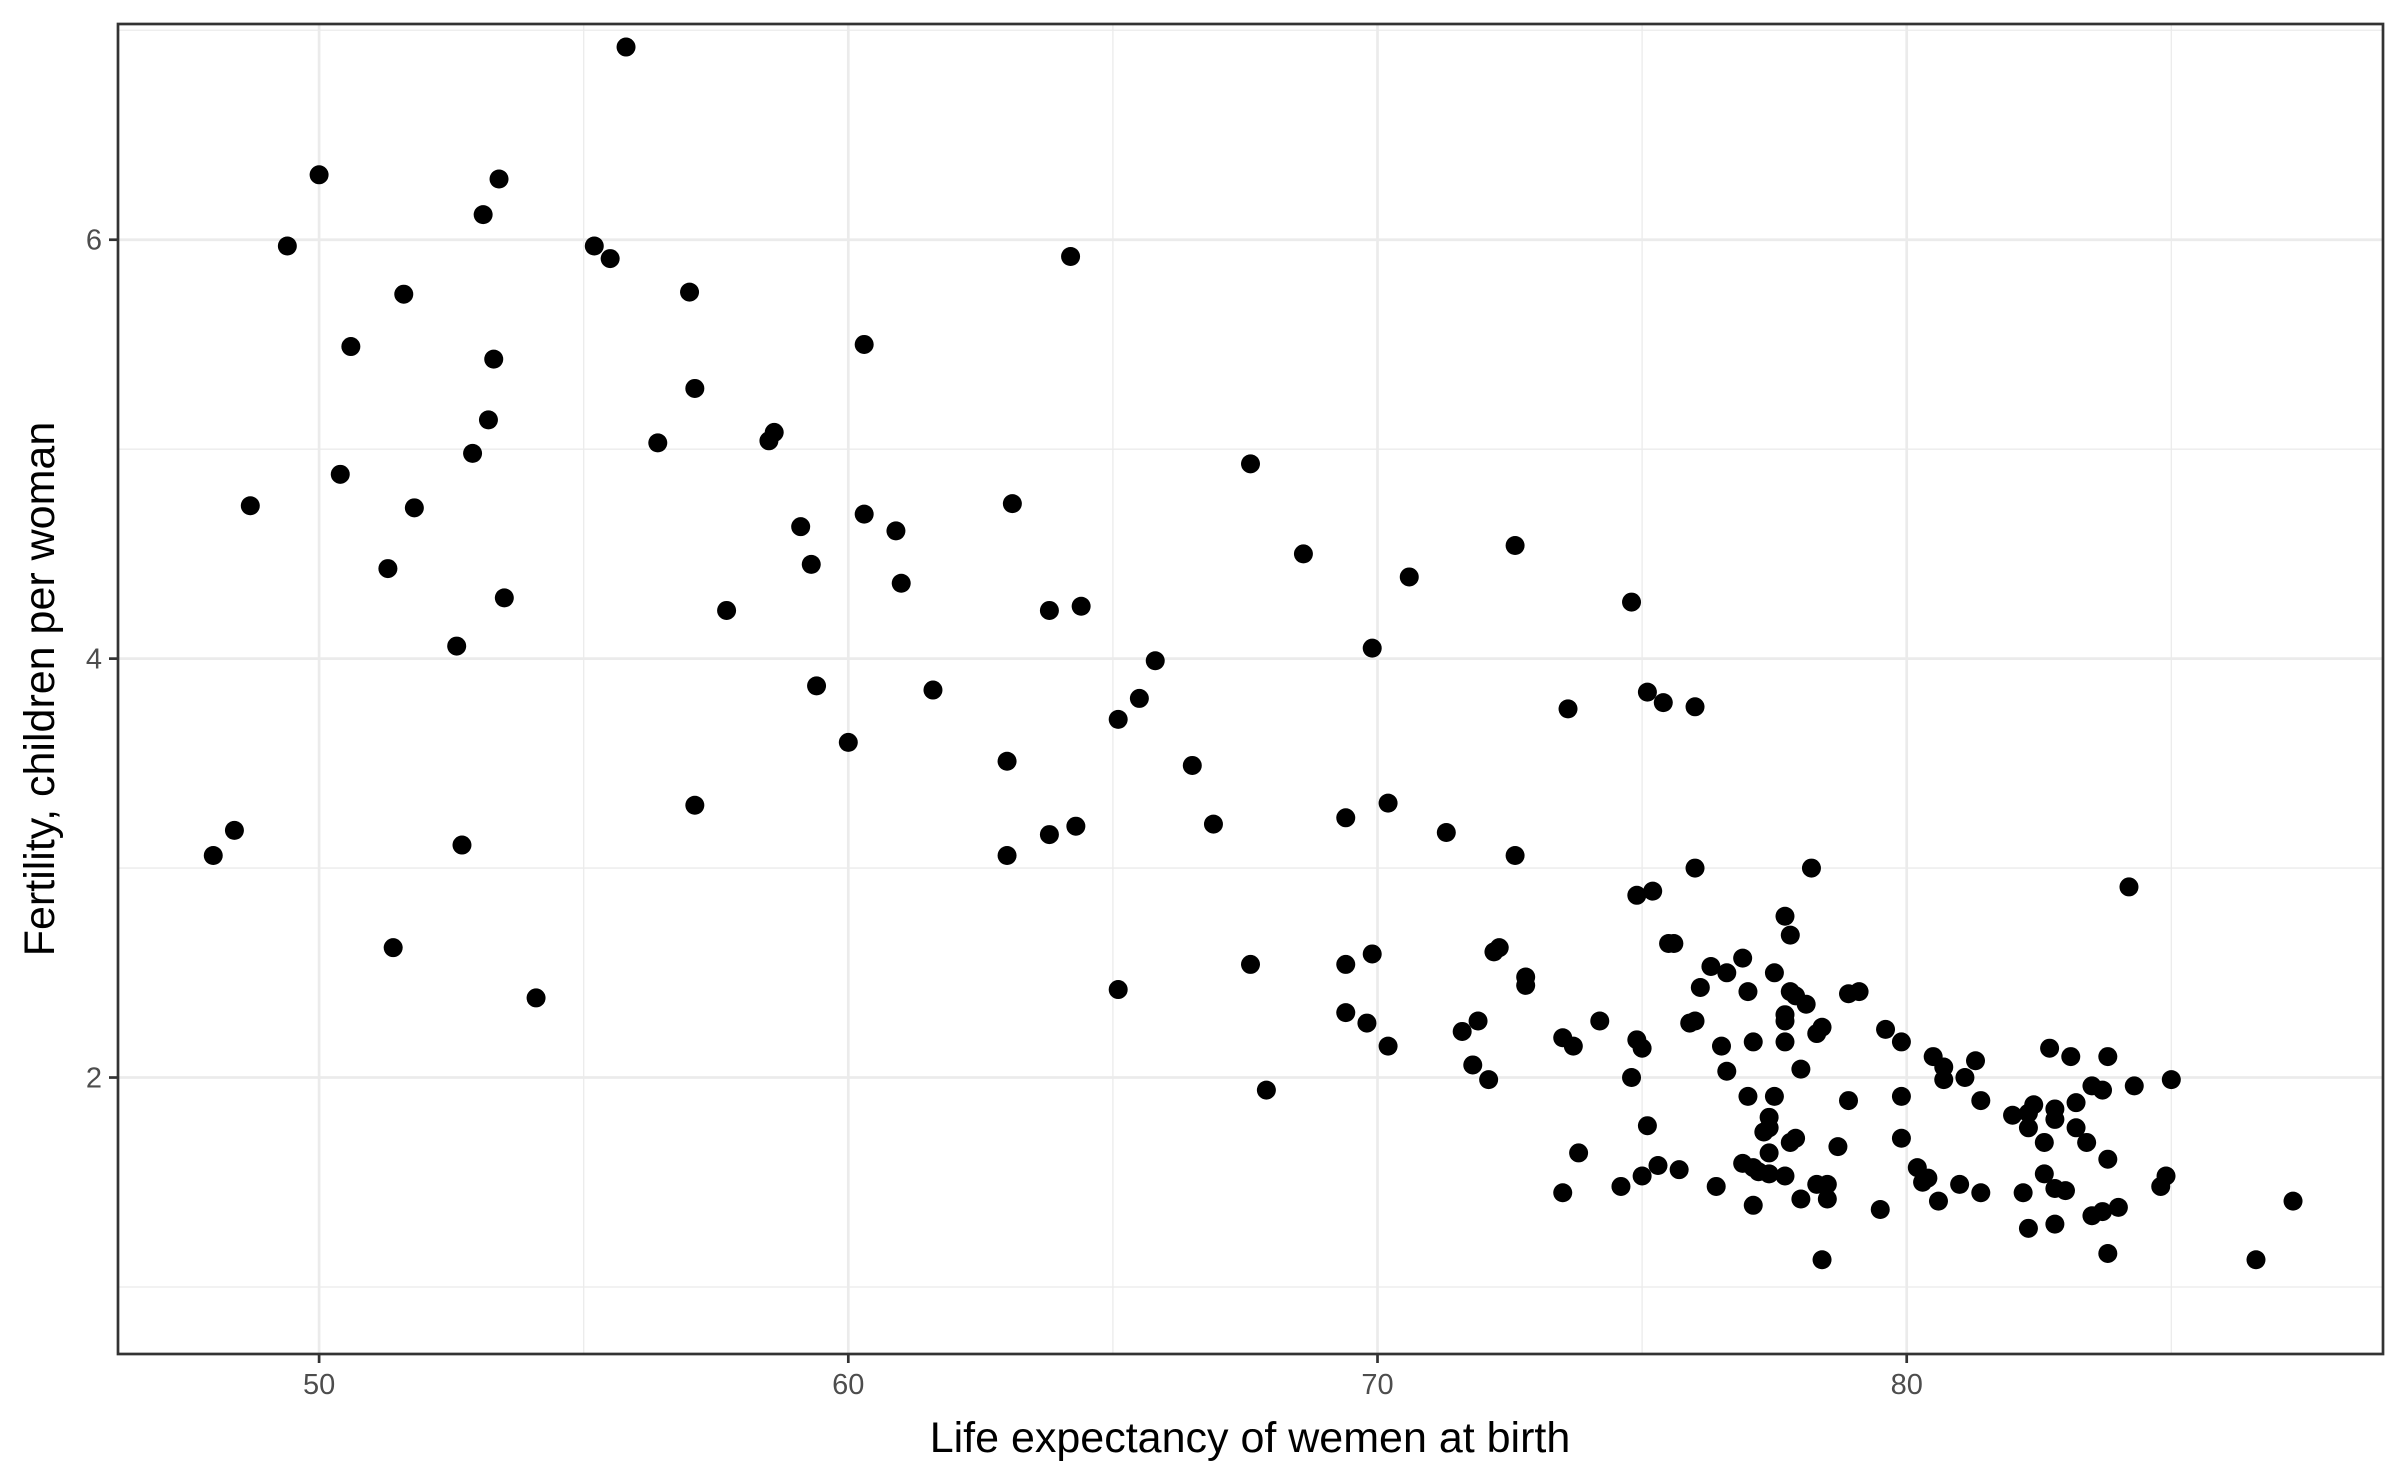 This screenshot has height=1483, width=2400. Describe the element at coordinates (102, 660) in the screenshot. I see `y-axis-ticks: 2 4 6` at that location.